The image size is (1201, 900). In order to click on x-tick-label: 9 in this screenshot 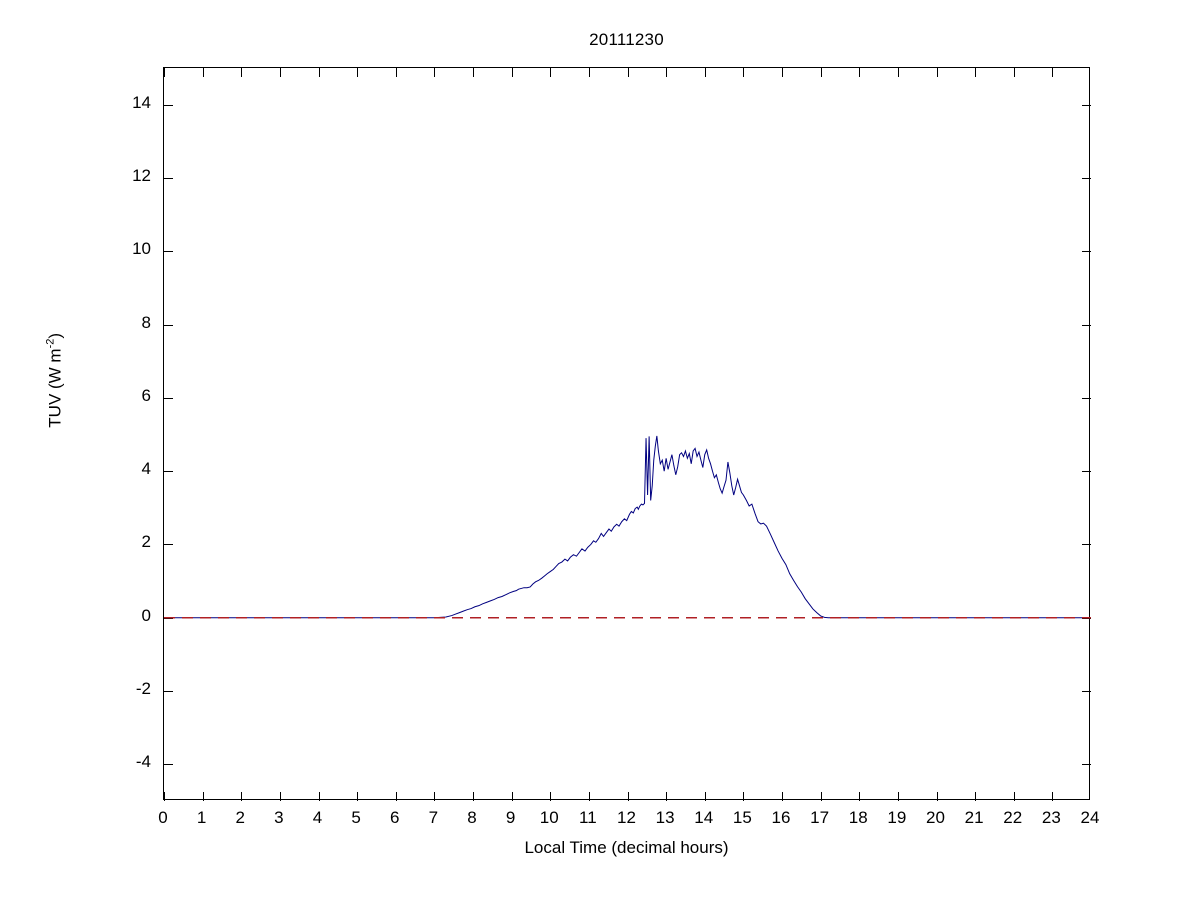, I will do `click(510, 817)`.